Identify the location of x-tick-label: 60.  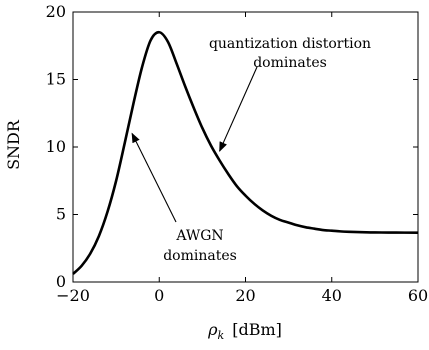
(418, 295).